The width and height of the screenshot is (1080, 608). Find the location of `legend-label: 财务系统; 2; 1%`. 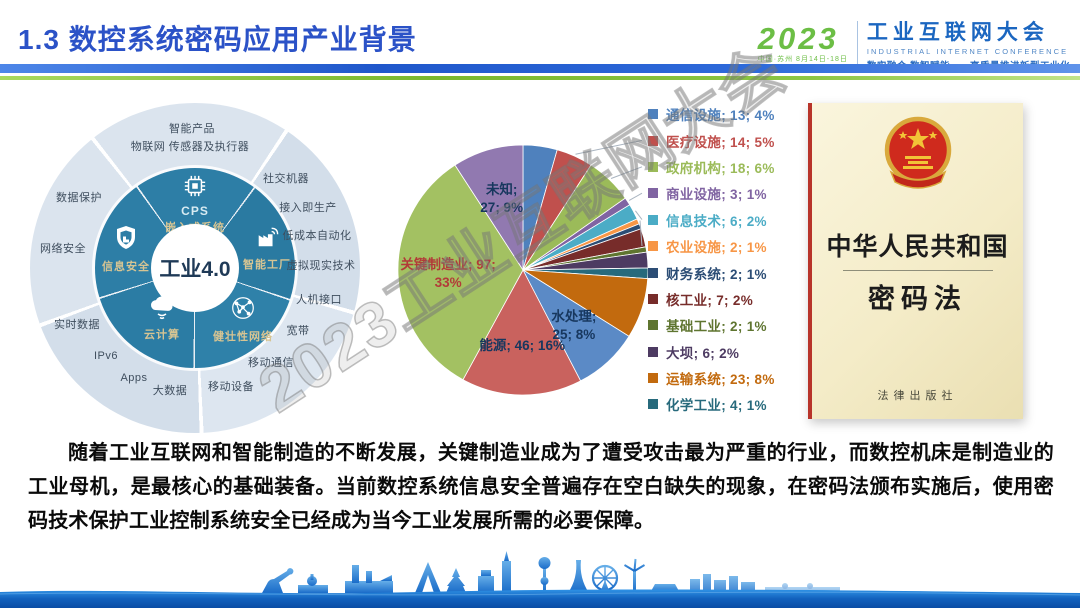

legend-label: 财务系统; 2; 1% is located at coordinates (716, 274).